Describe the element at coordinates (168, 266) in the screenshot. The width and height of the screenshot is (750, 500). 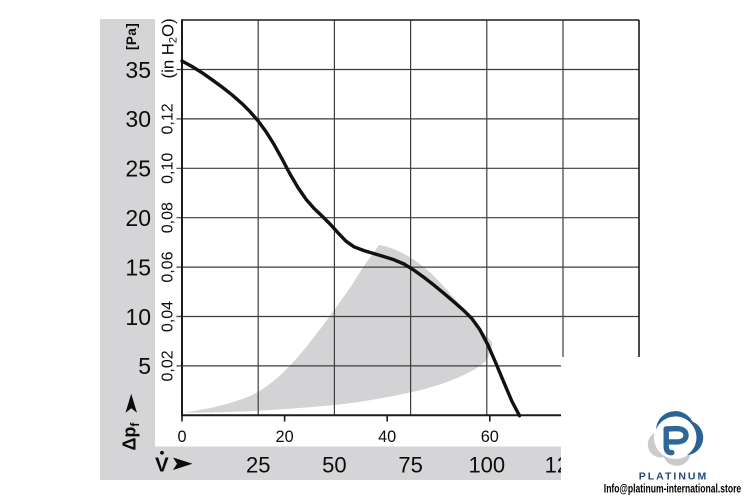
I see `svg-text: 0,06` at that location.